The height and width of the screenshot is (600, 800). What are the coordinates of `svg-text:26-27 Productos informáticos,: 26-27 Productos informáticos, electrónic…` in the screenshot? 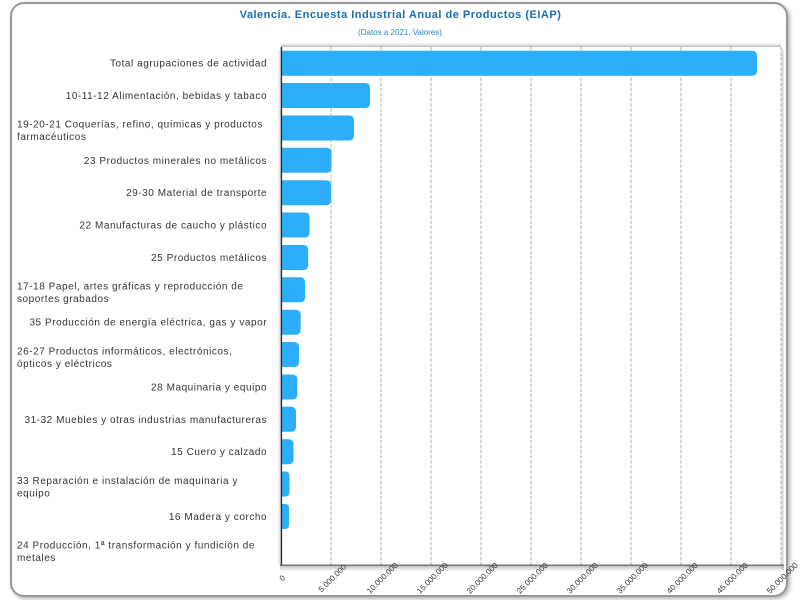 It's located at (124, 351).